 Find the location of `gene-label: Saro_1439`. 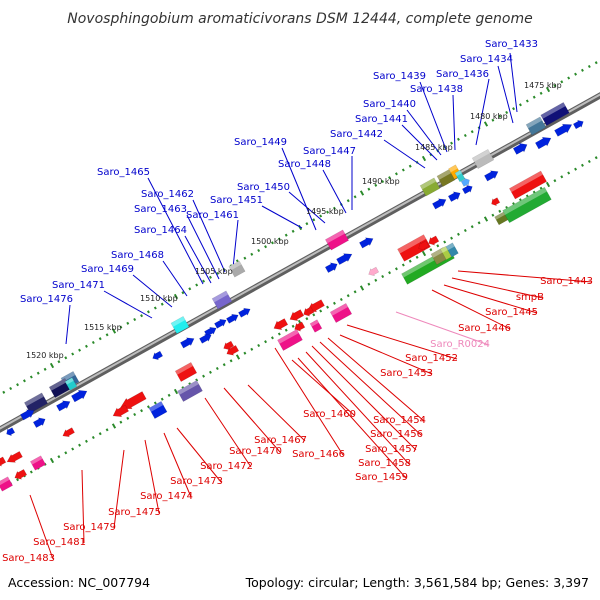

gene-label: Saro_1439 is located at coordinates (399, 76).